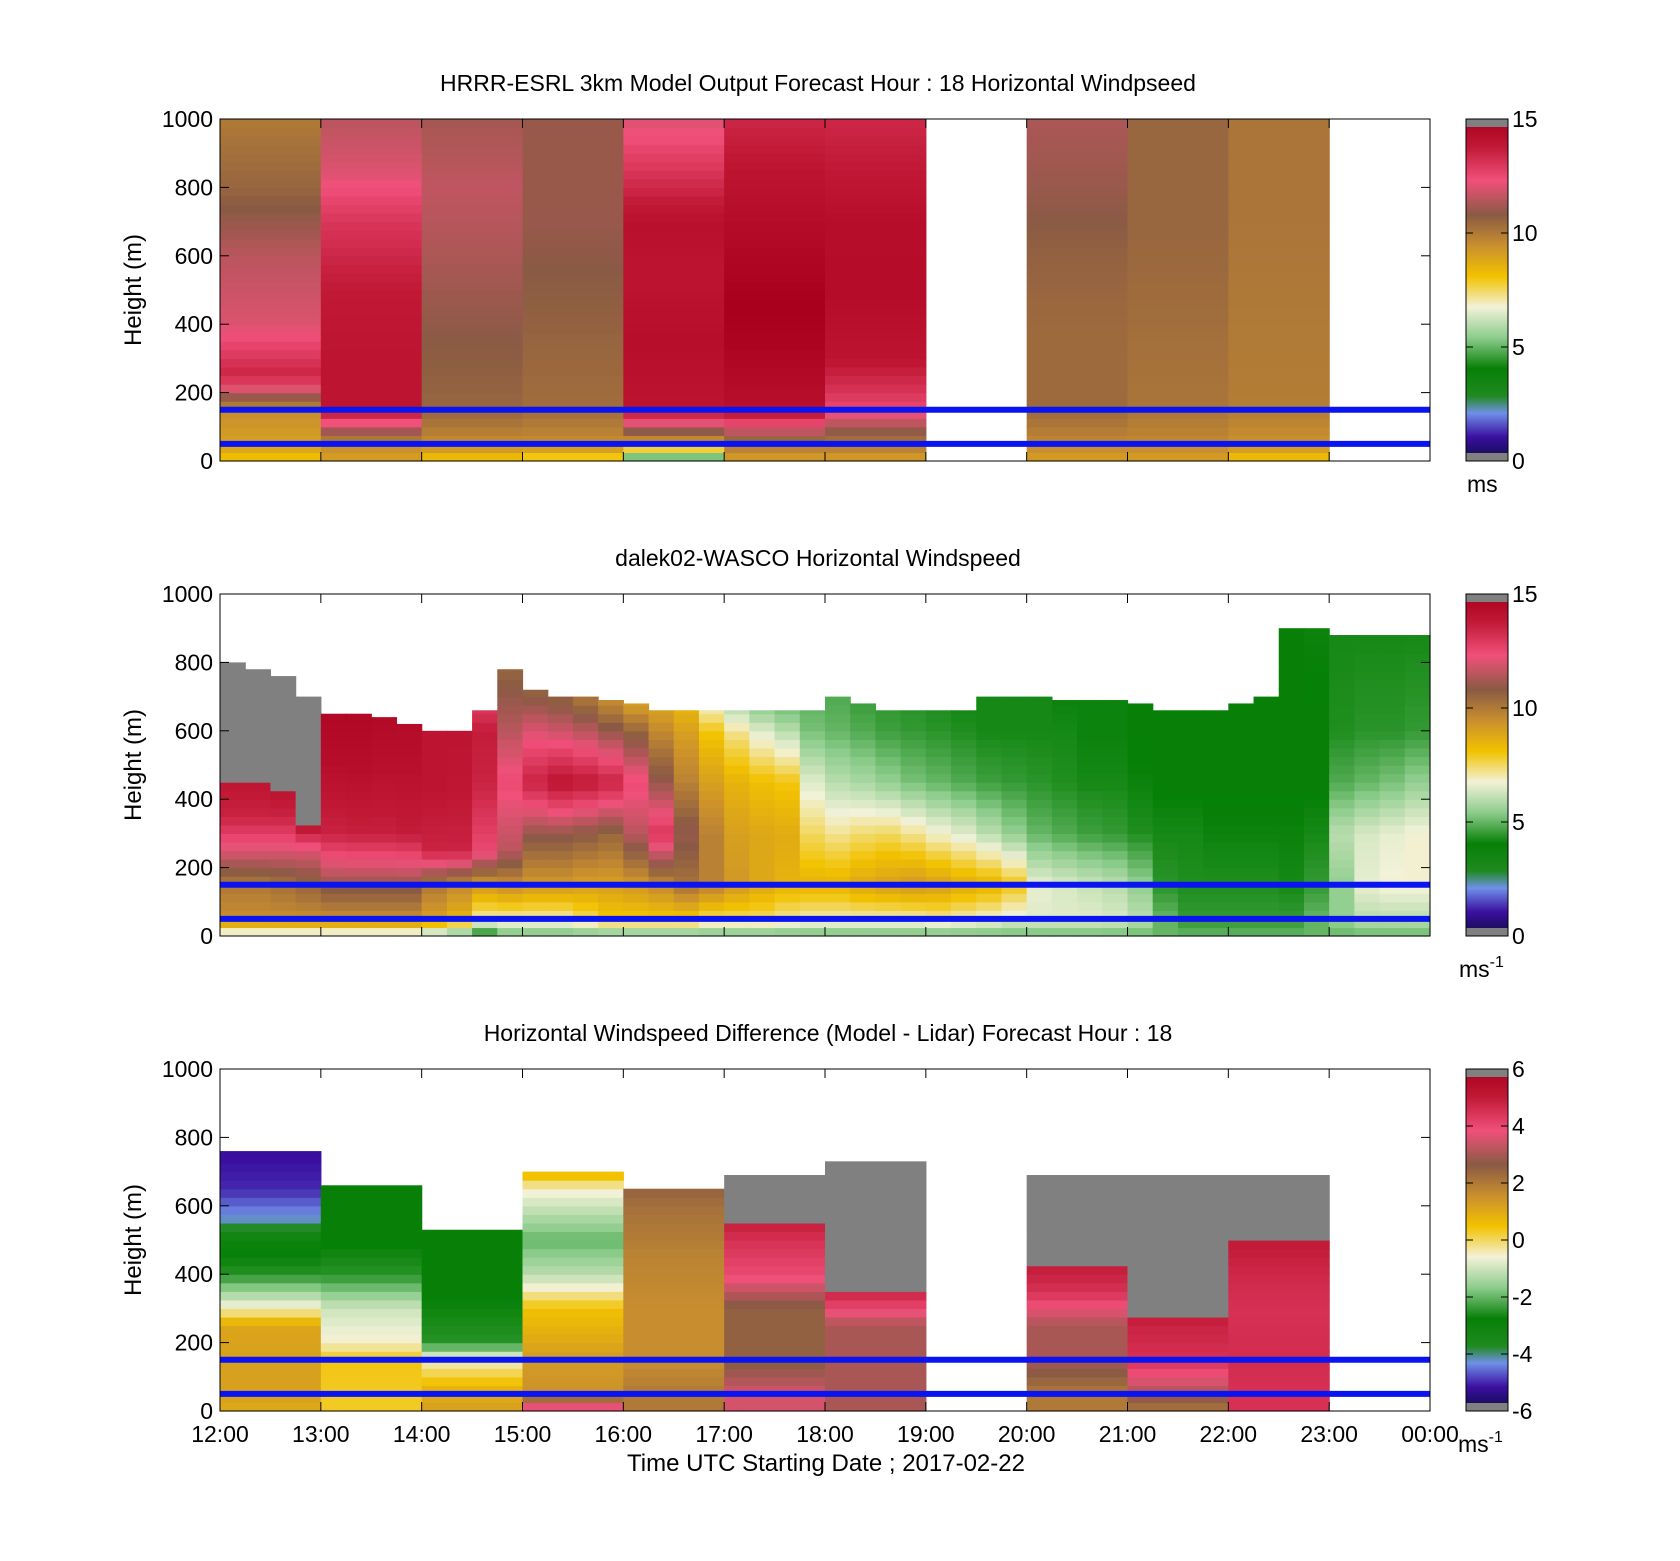 The image size is (1680, 1561). What do you see at coordinates (321, 1434) in the screenshot?
I see `x-tick-label: 13:00` at bounding box center [321, 1434].